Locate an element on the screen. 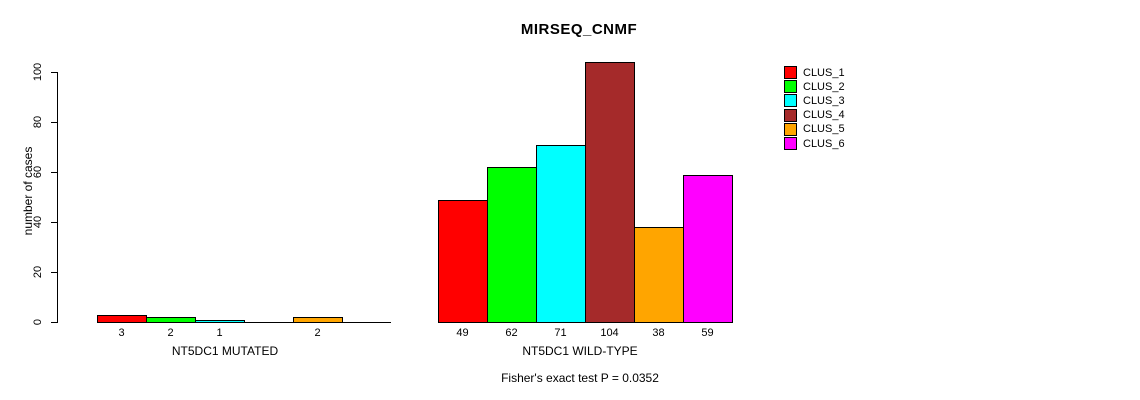 This screenshot has height=400, width=1140. bar-value-label: 3 is located at coordinates (121, 333).